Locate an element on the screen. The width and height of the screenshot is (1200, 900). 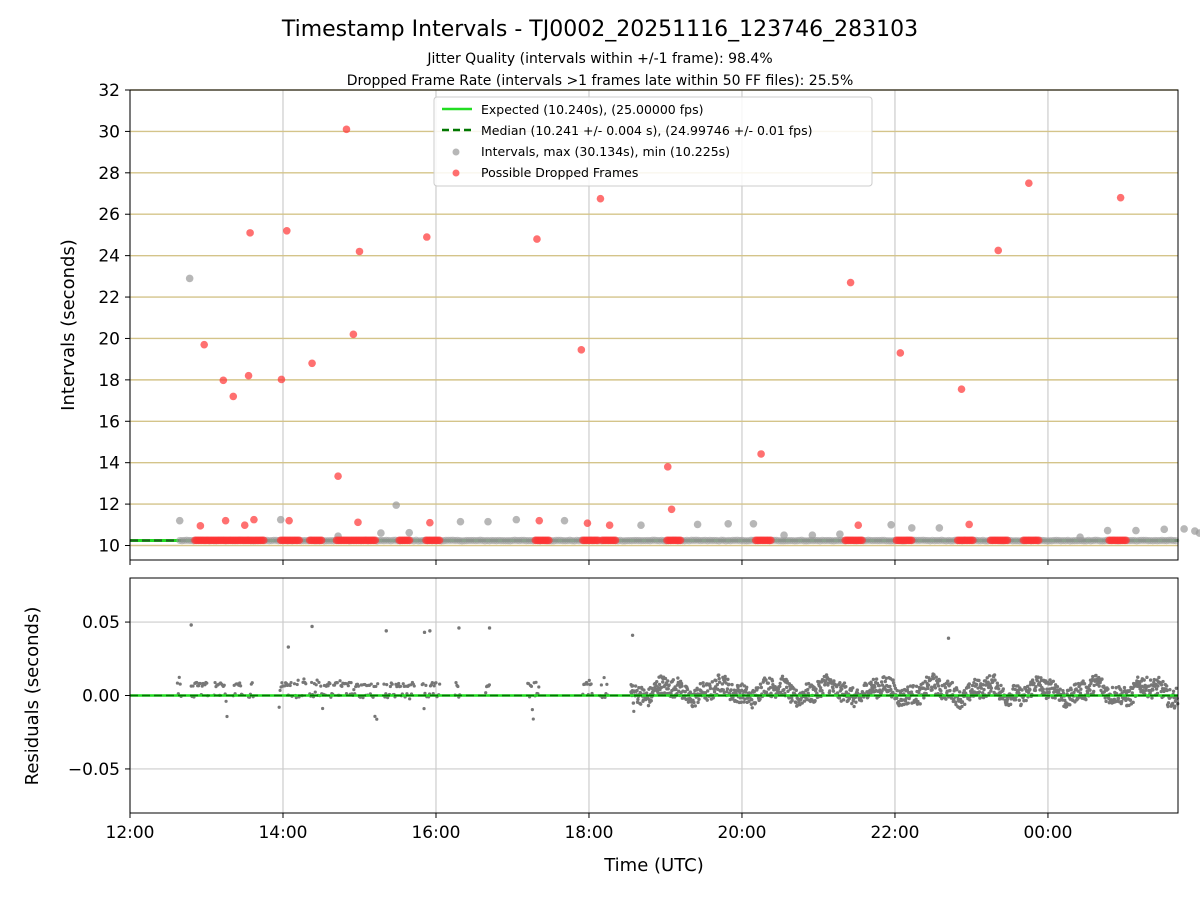
residuals-y-tick-label: 0.00 is located at coordinates (101, 697).